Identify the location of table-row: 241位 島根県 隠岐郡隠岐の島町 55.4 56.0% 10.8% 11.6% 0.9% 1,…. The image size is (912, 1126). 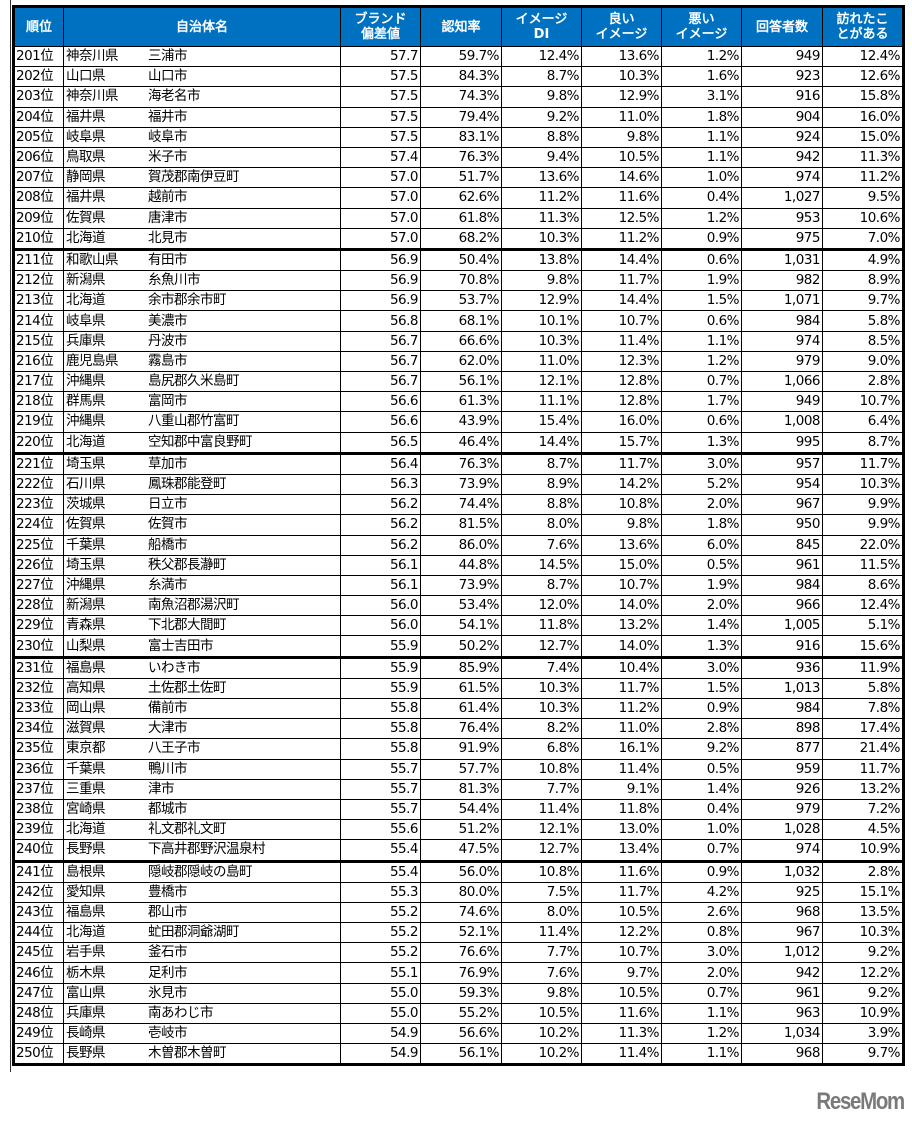
(458, 871).